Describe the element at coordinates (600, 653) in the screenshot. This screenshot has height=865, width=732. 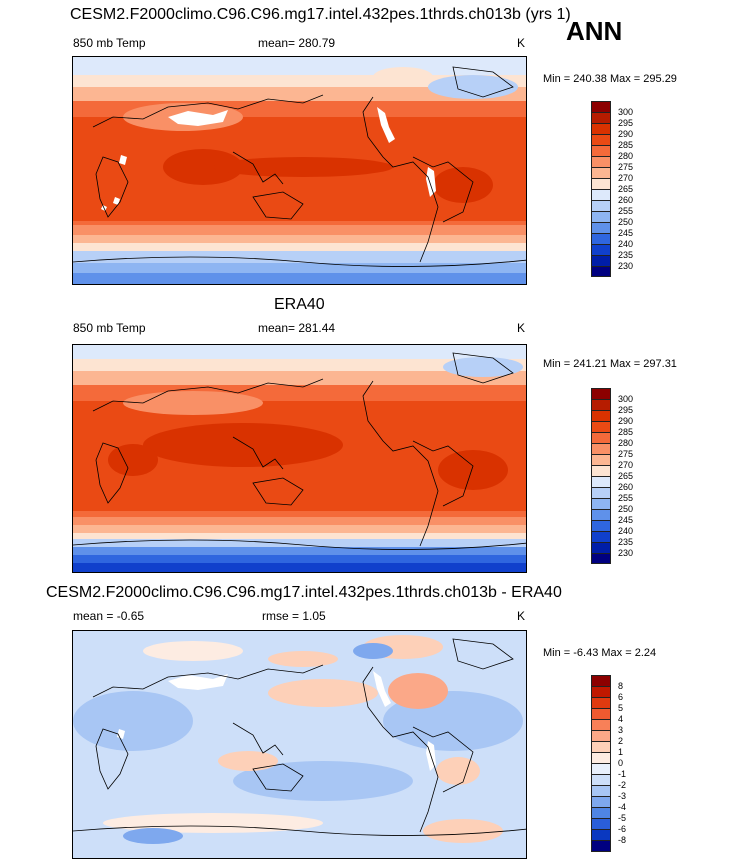
I see `panel-3-minmax: Min = -6.43 Max = 2.24` at that location.